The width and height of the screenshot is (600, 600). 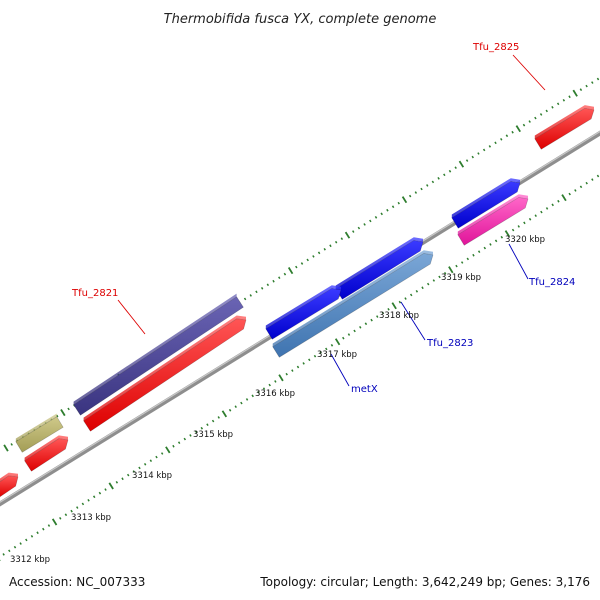 What do you see at coordinates (152, 476) in the screenshot?
I see `tick-label-3314: 3314 kbp` at bounding box center [152, 476].